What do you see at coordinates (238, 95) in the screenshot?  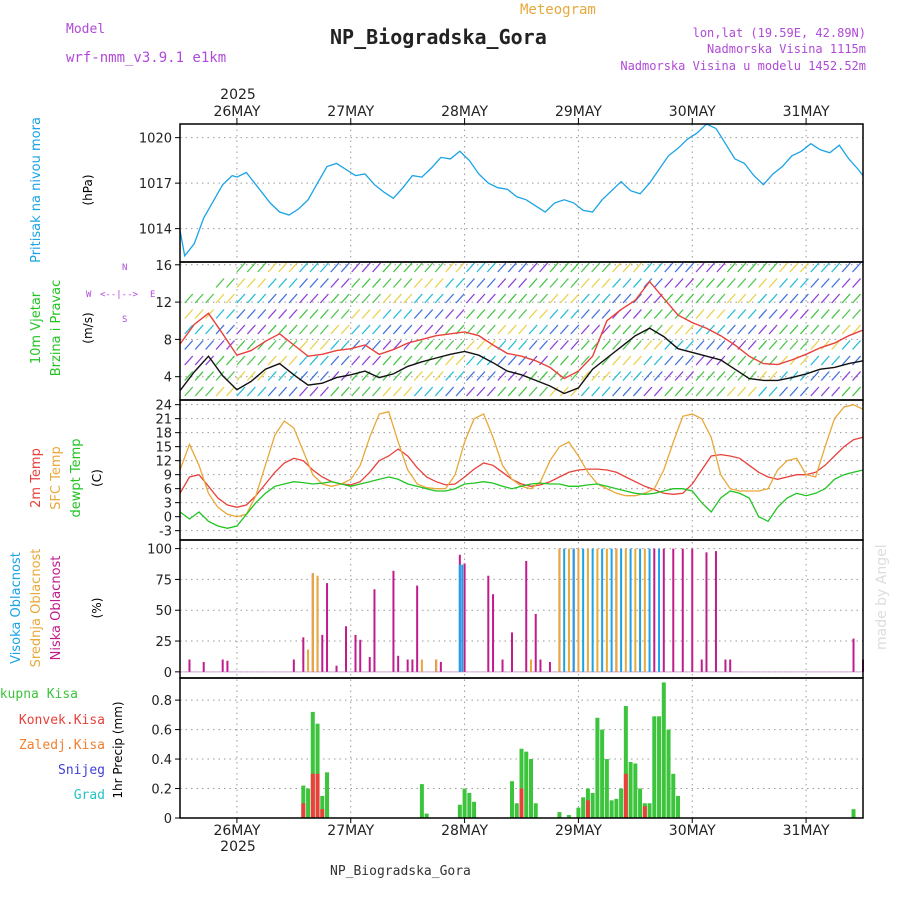 I see `top-year: 2025` at bounding box center [238, 95].